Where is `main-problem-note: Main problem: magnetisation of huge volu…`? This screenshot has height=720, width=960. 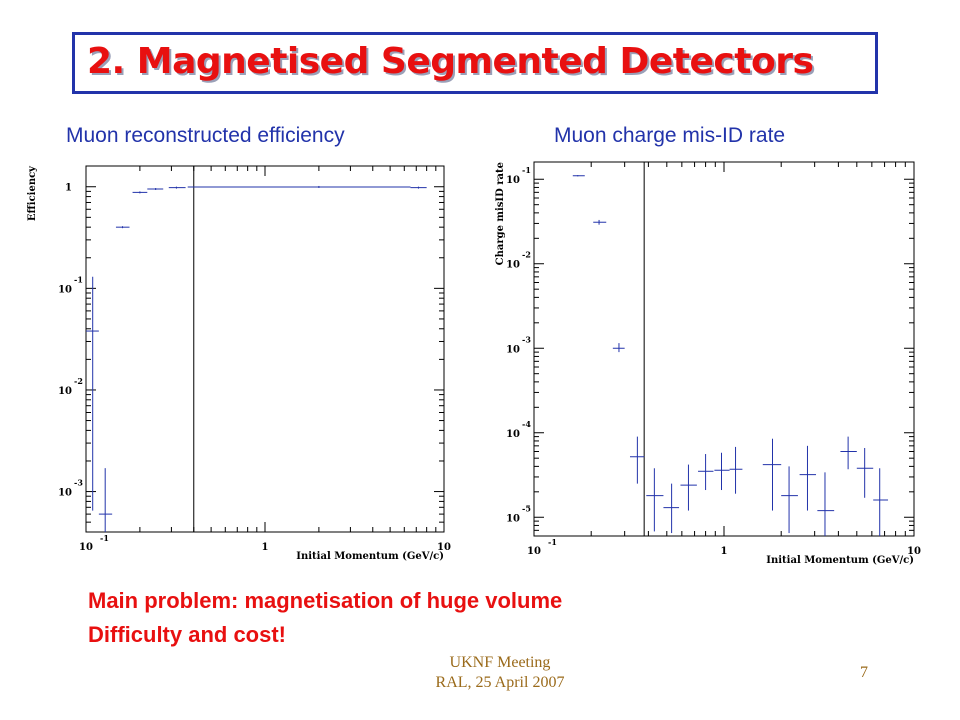 main-problem-note: Main problem: magnetisation of huge volu… is located at coordinates (325, 600).